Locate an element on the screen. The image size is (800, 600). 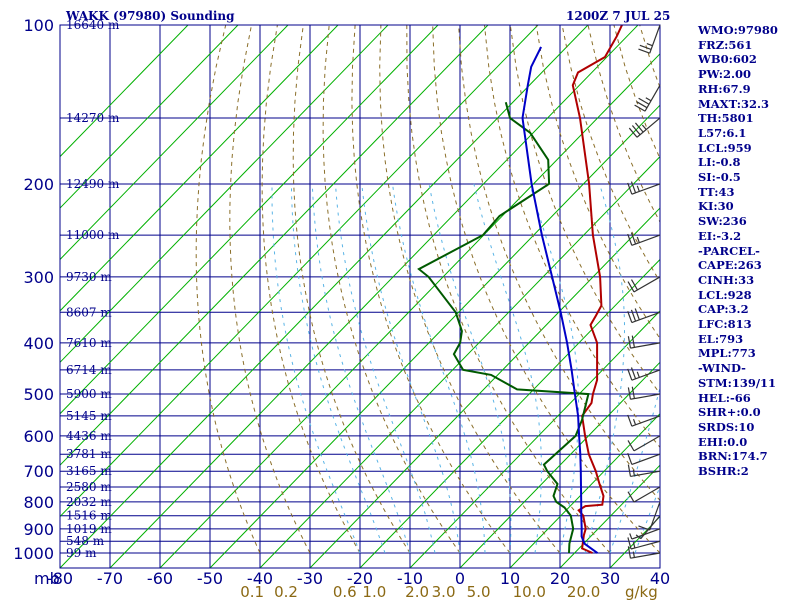
stability-index-item: -WIND- is located at coordinates (722, 368).